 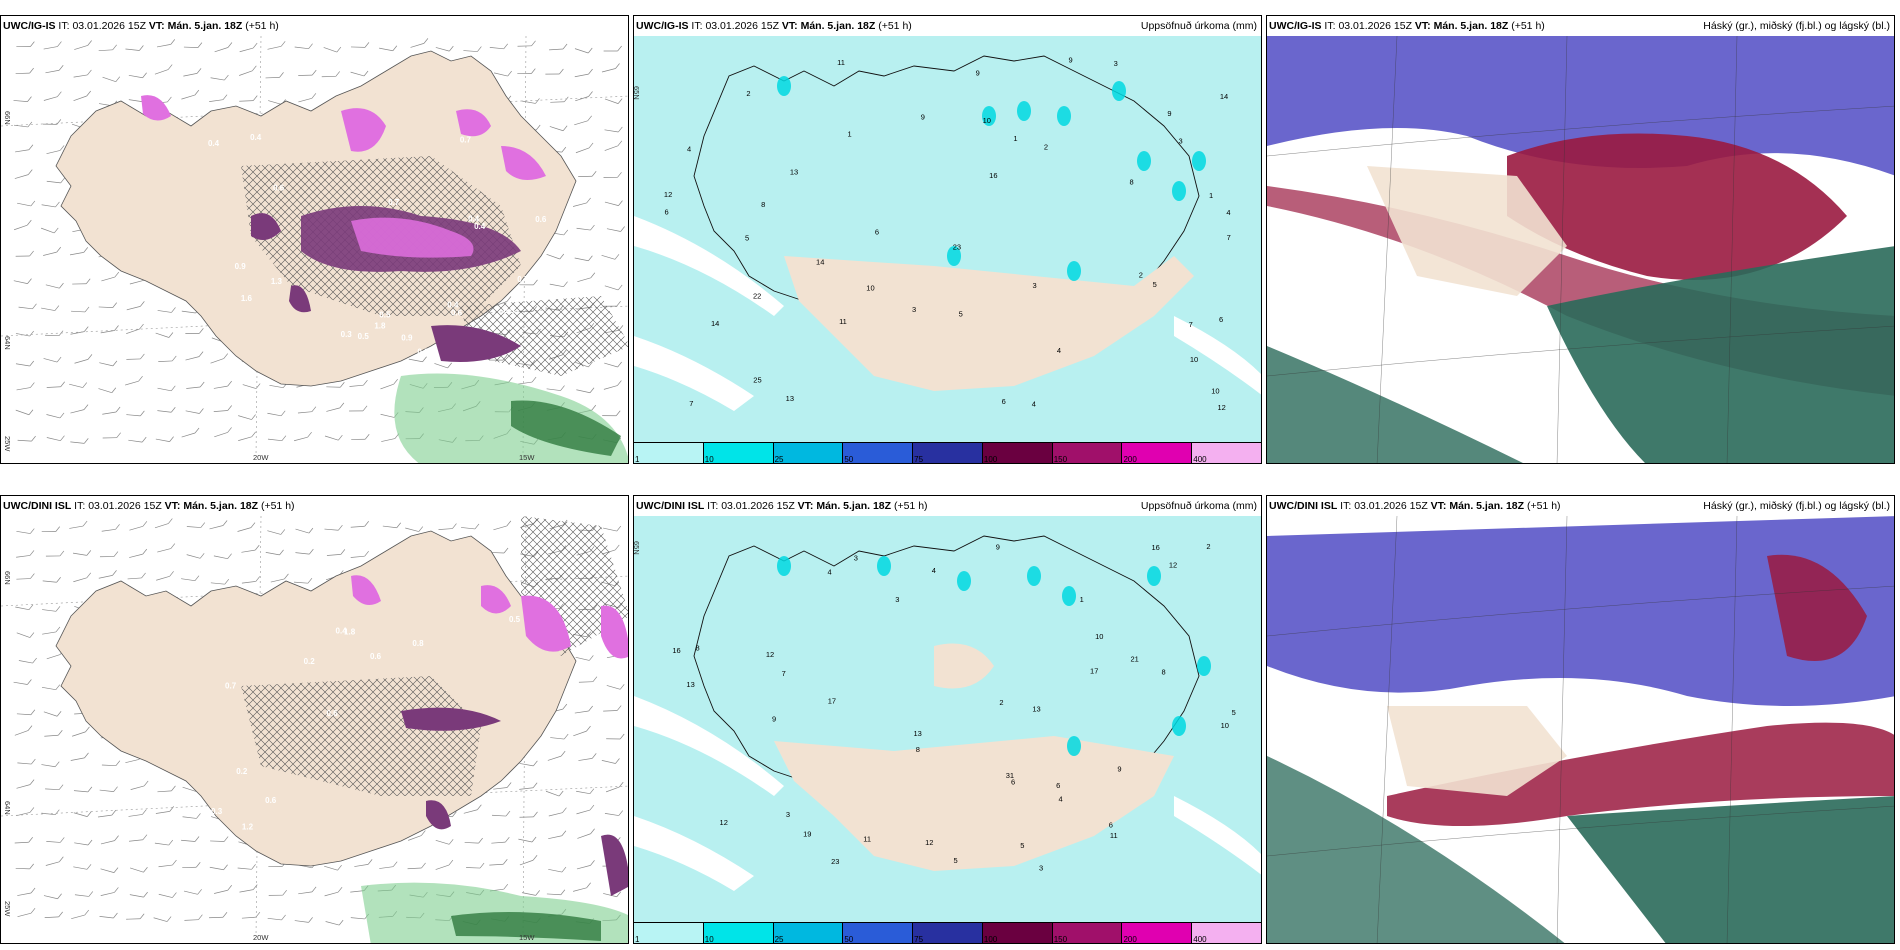 I want to click on colorbar-segment: 1, so click(x=669, y=933).